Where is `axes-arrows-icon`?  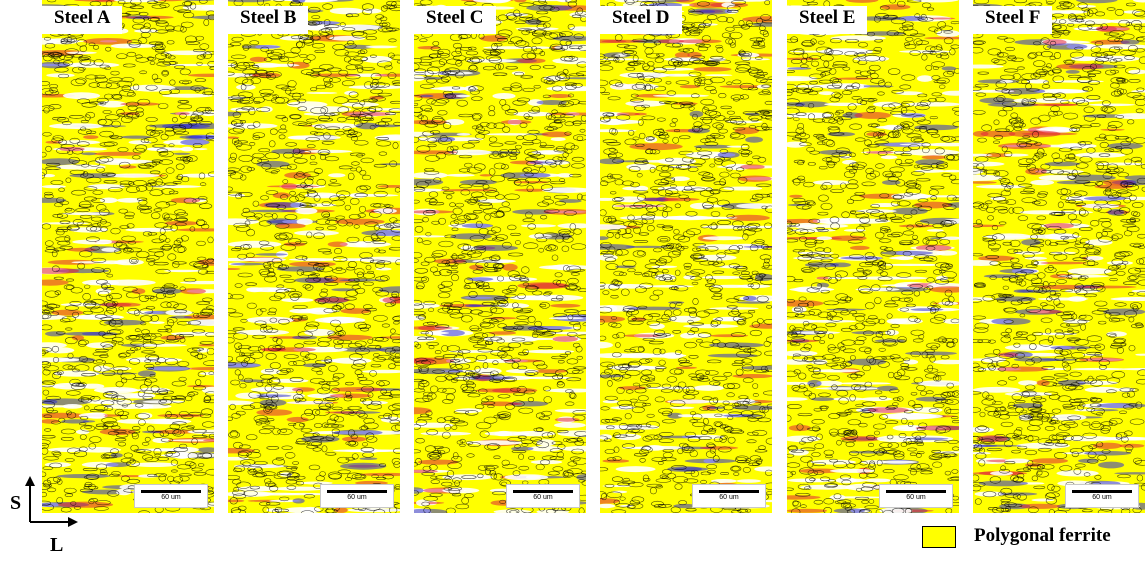
axes-arrows-icon is located at coordinates (51, 501).